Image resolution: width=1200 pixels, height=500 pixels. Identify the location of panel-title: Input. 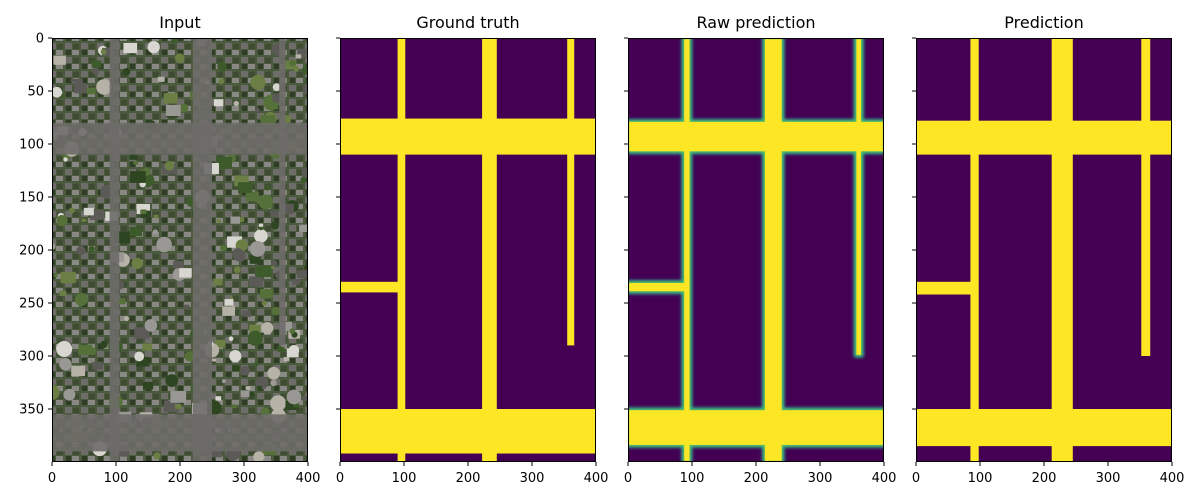
(179, 22).